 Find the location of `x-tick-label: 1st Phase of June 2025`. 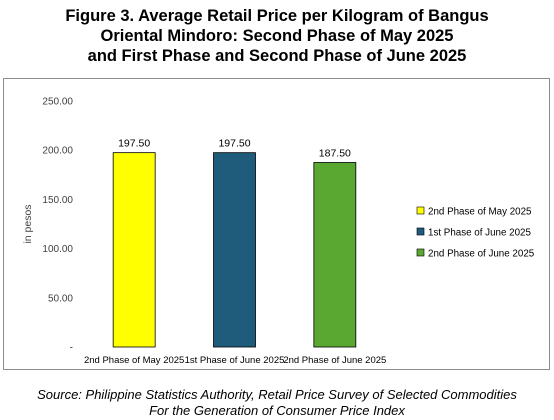

x-tick-label: 1st Phase of June 2025 is located at coordinates (235, 360).